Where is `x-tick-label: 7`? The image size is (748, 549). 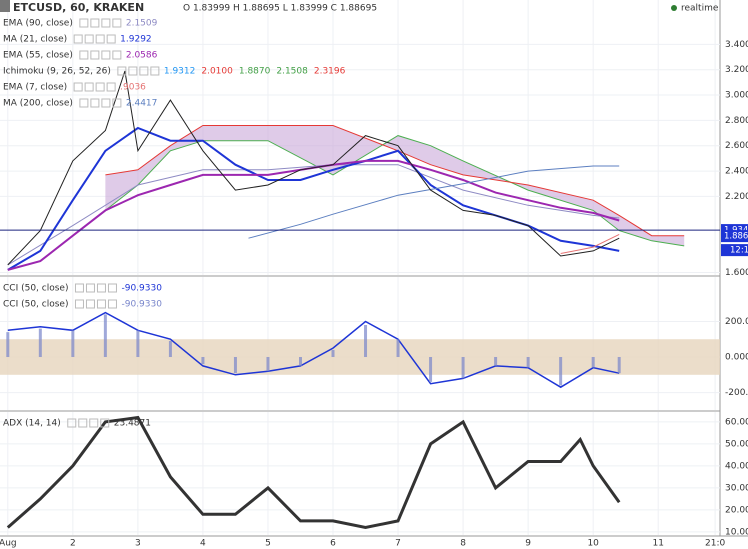
x-tick-label: 7 is located at coordinates (398, 544).